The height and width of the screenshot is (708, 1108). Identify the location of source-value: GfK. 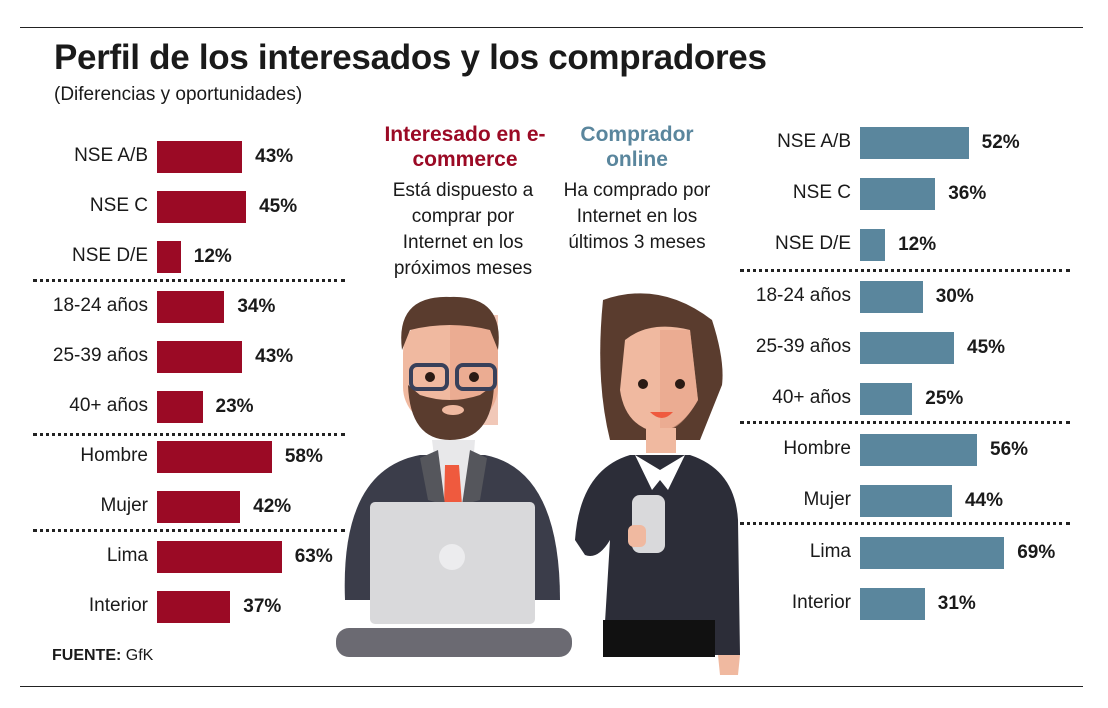
(139, 655).